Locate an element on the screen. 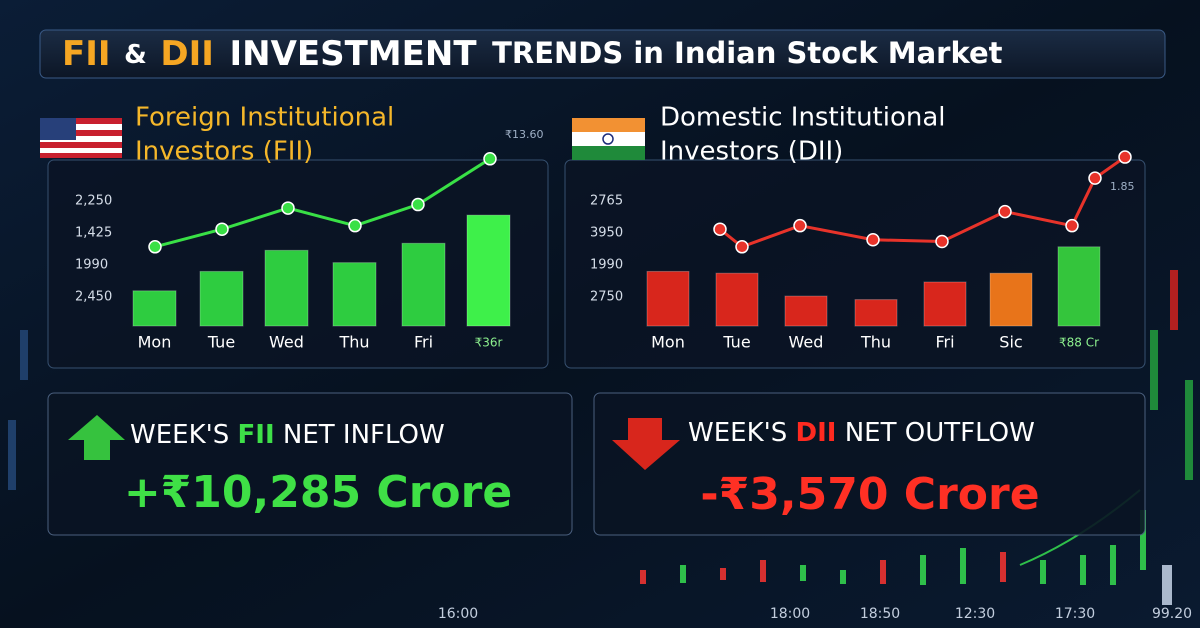 The height and width of the screenshot is (628, 1200). y-tick-label: 2765 is located at coordinates (606, 201).